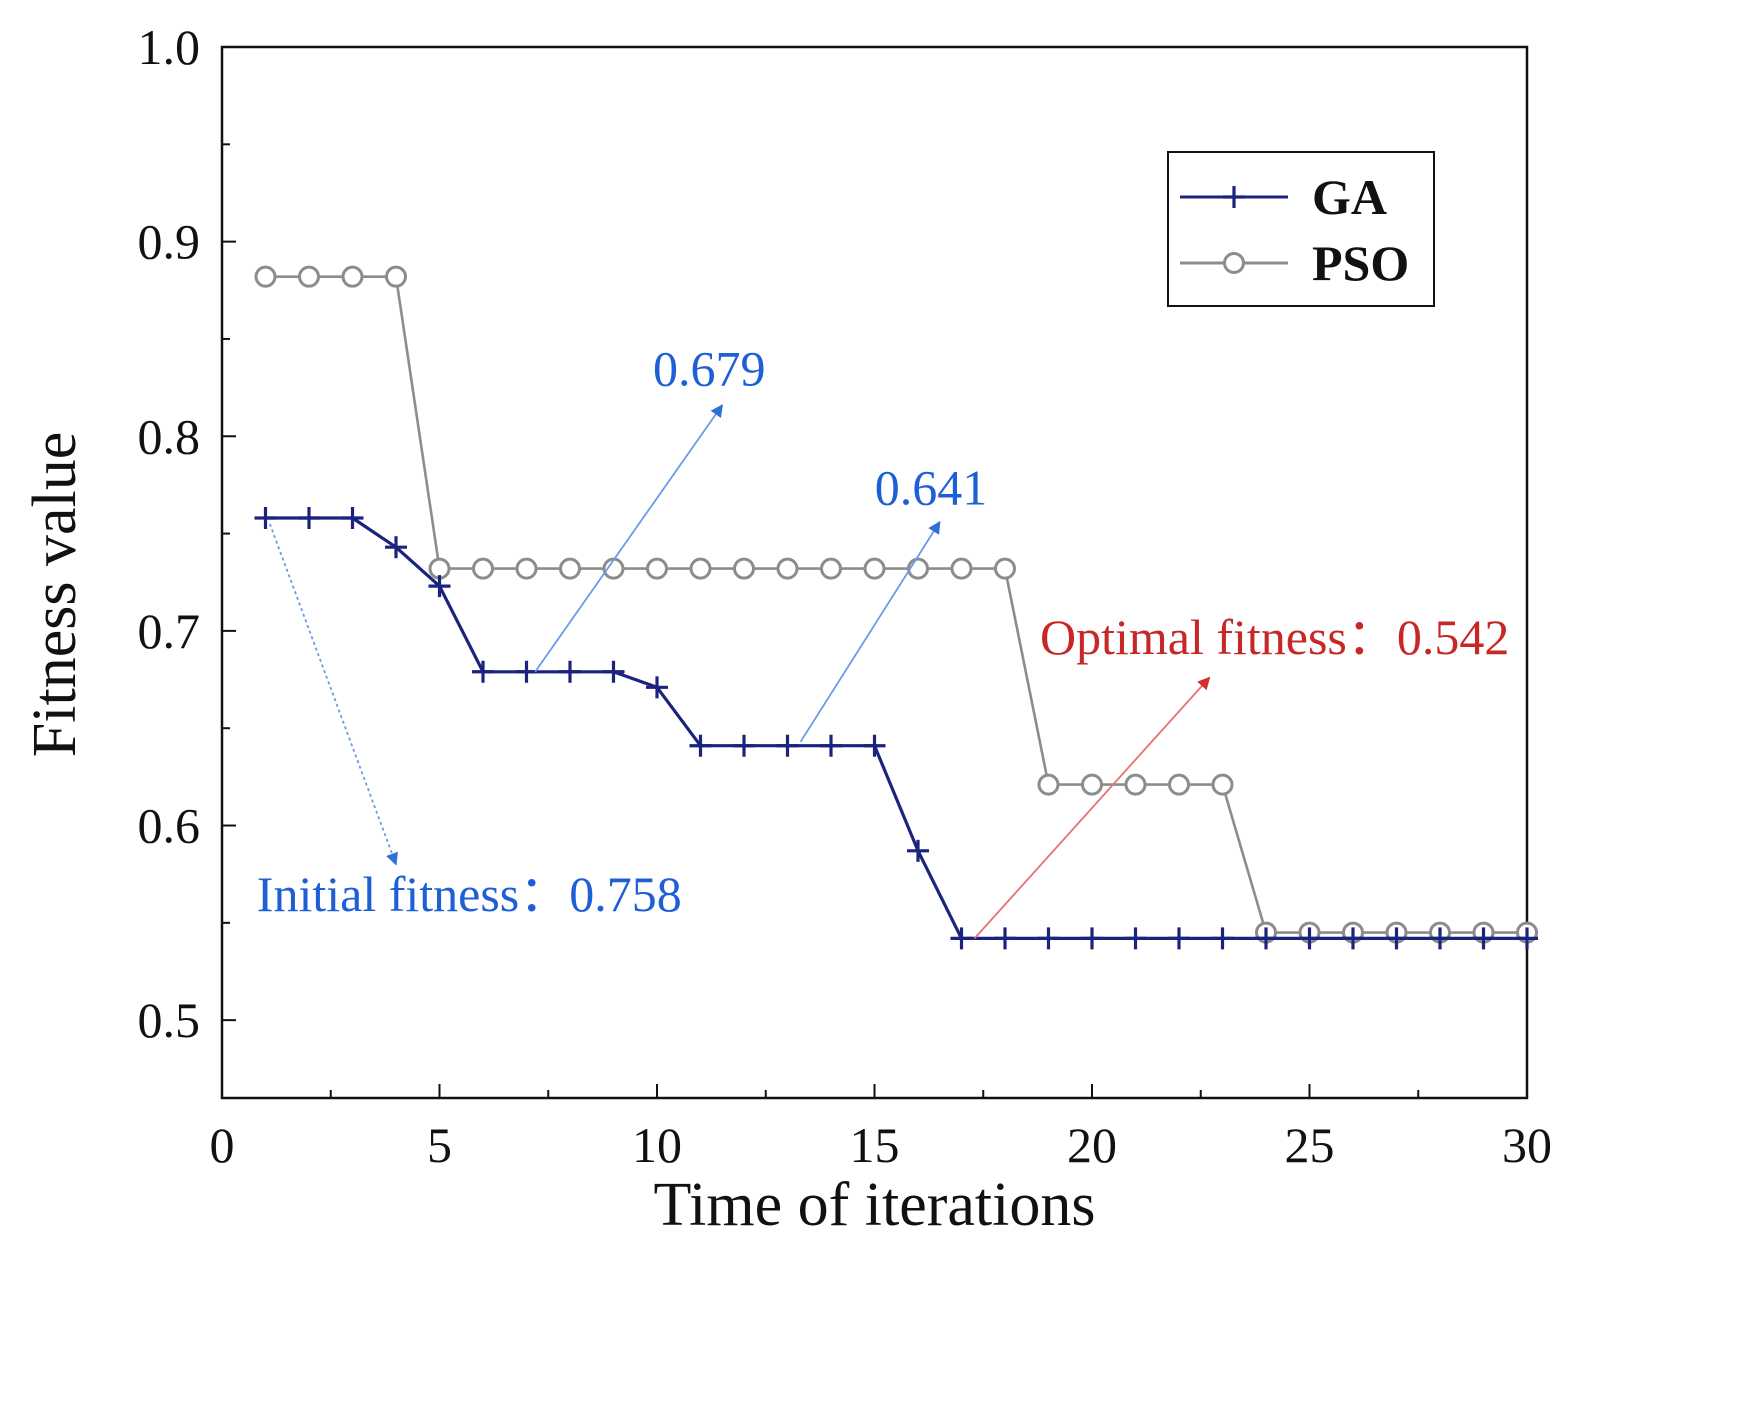 The height and width of the screenshot is (1408, 1757). Describe the element at coordinates (469, 894) in the screenshot. I see `annotation-label: Initial fitness：0.758` at that location.